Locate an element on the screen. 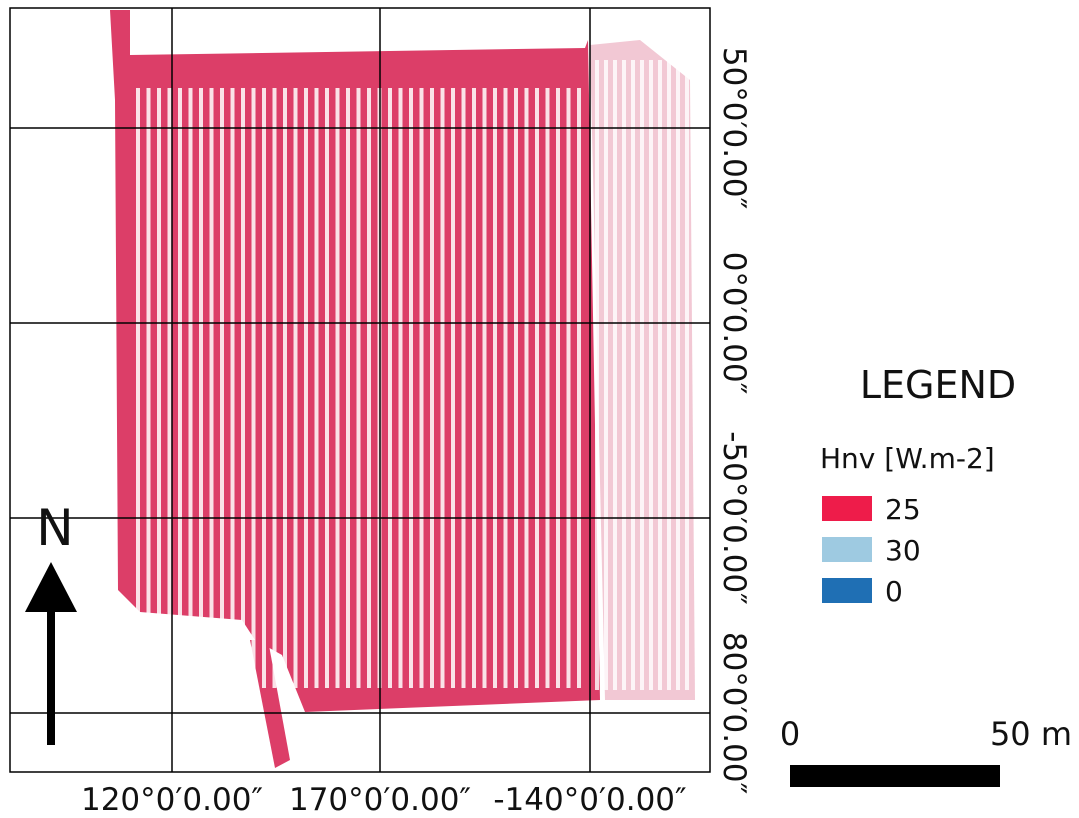 The width and height of the screenshot is (1079, 818). x-coordinate-label: -140°0′0.00″ is located at coordinates (589, 798).